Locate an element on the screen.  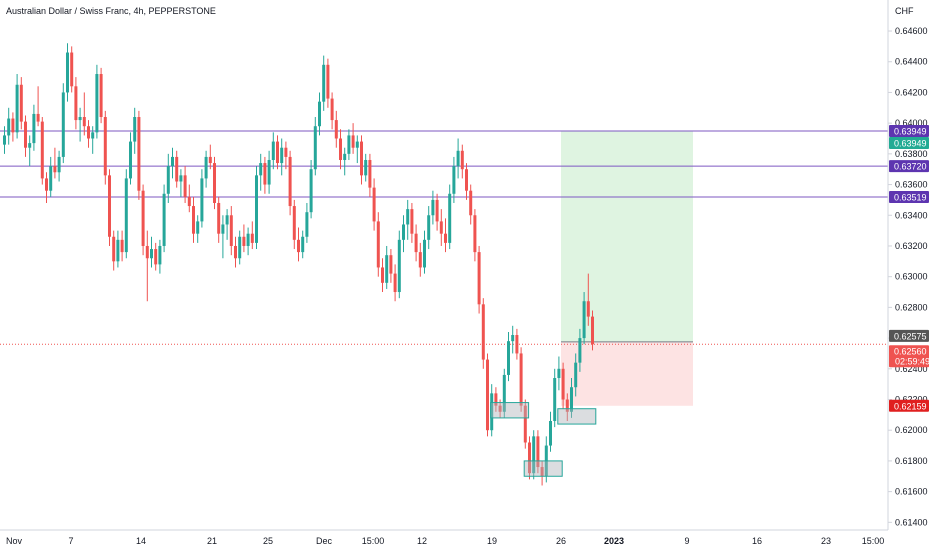
x-tick-label: 9 is located at coordinates (686, 541).